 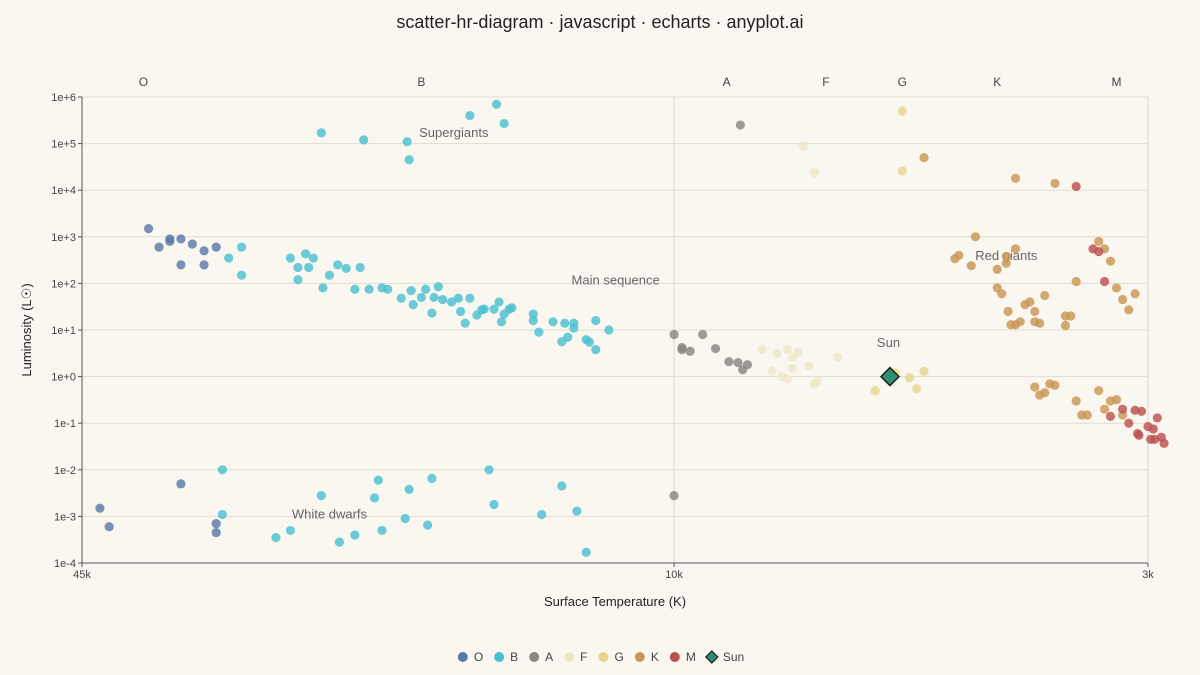 What do you see at coordinates (655, 657) in the screenshot?
I see `legend-label: K` at bounding box center [655, 657].